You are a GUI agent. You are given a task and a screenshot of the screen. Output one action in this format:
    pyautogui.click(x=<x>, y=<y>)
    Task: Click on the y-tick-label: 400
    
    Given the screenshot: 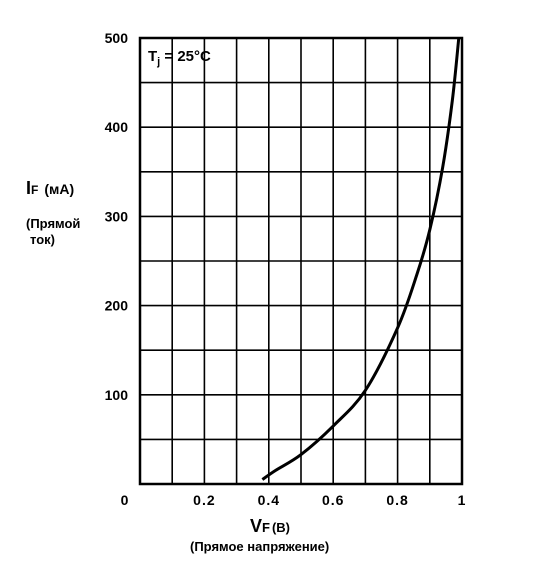 What is the action you would take?
    pyautogui.click(x=117, y=127)
    